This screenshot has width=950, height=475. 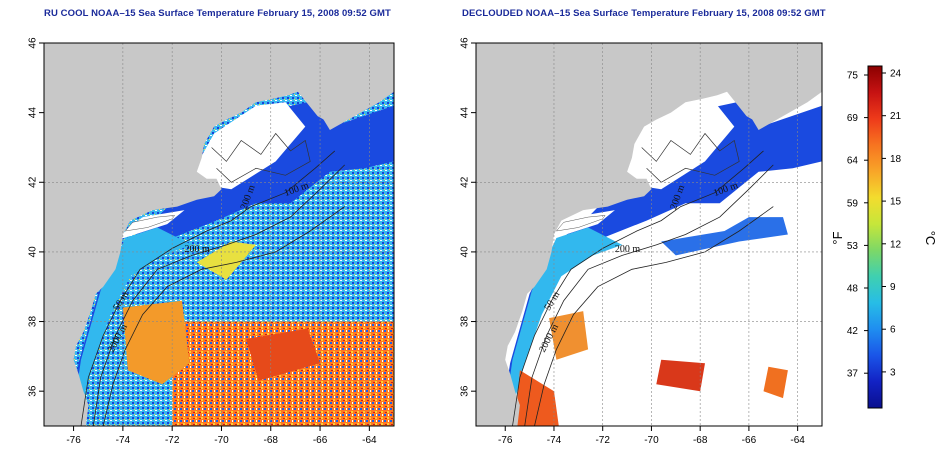 I want to click on warm-core-ring, so click(x=226, y=260).